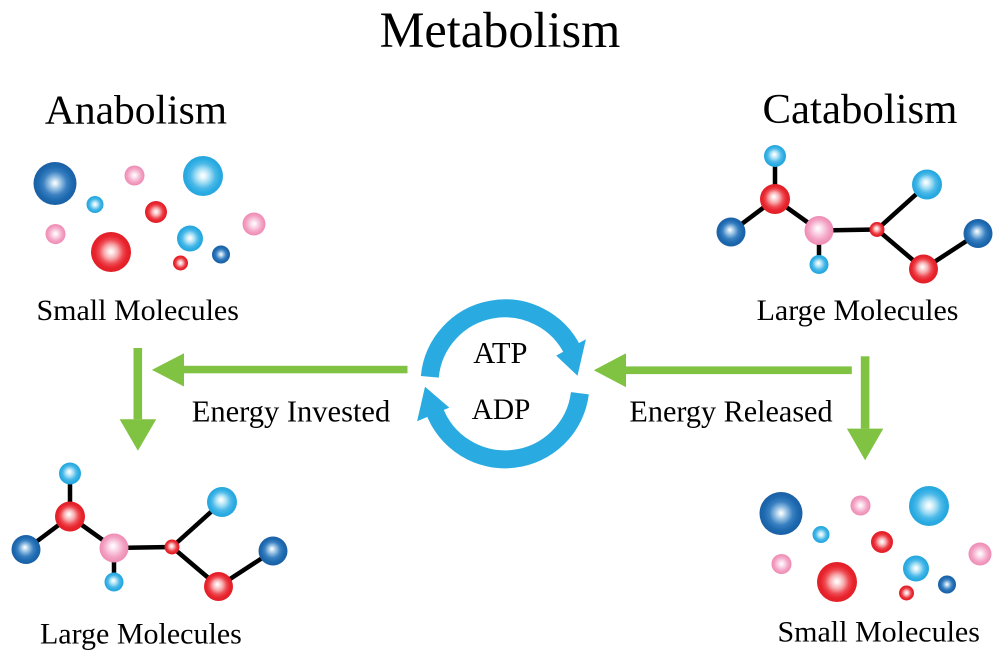 The width and height of the screenshot is (1000, 662). I want to click on svg-text: Catabolism, so click(860, 109).